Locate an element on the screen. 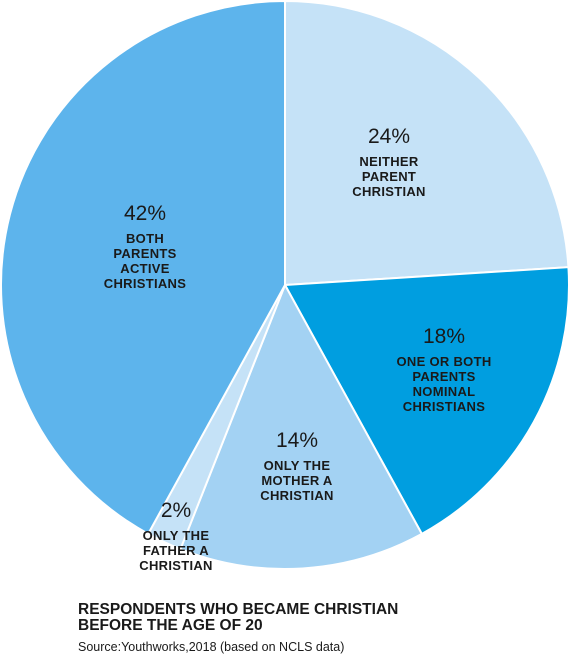 Image resolution: width=571 pixels, height=667 pixels. slice-percent-one-or-both-nominal: 18% is located at coordinates (444, 336).